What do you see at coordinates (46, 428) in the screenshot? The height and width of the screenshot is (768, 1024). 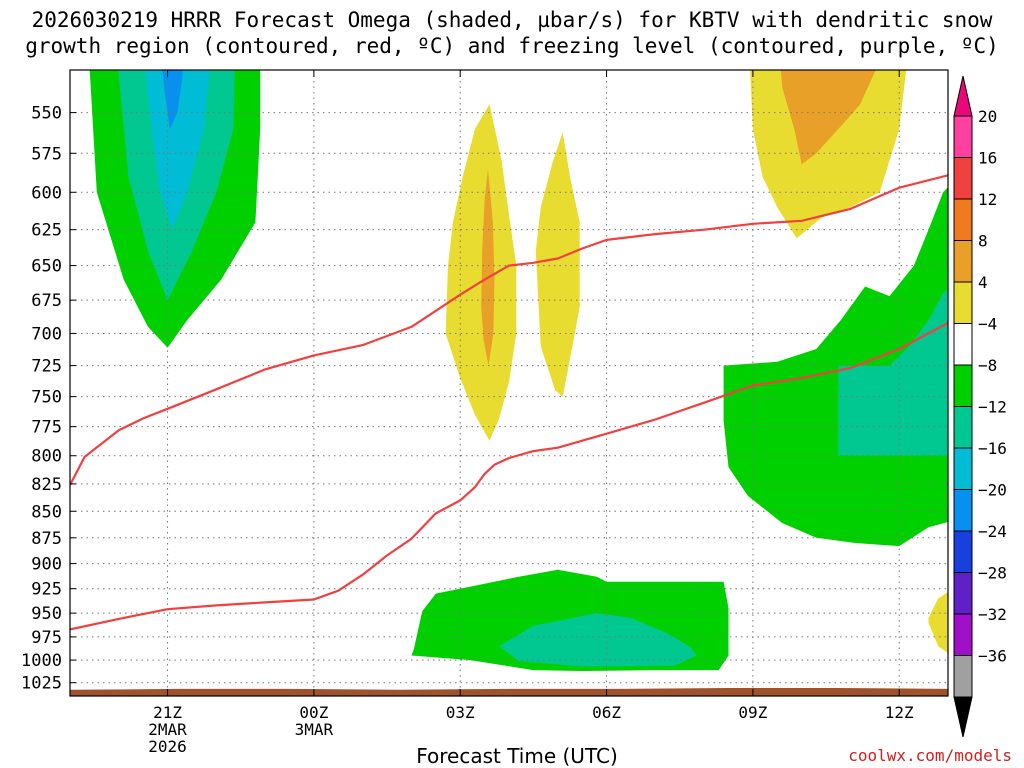 I see `y-tick-label: 775` at bounding box center [46, 428].